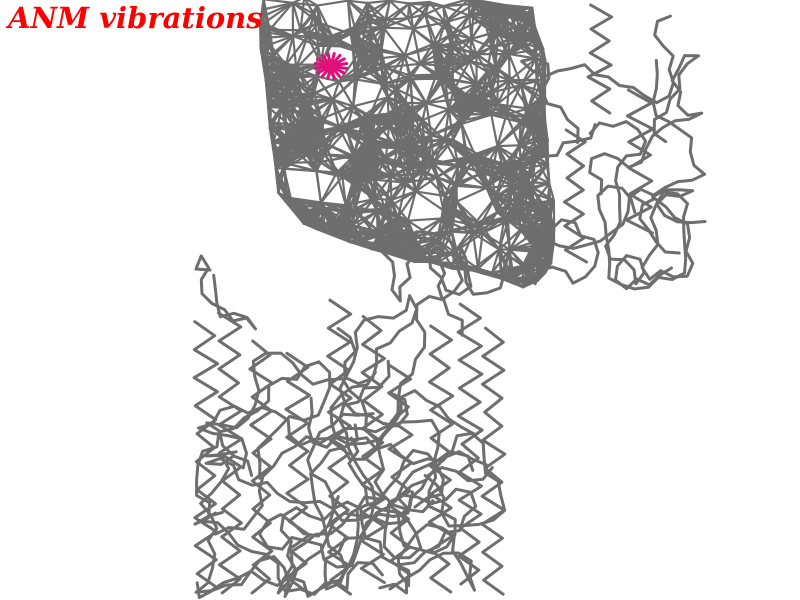 This screenshot has width=800, height=600. I want to click on backbone-segment, so click(630, 205).